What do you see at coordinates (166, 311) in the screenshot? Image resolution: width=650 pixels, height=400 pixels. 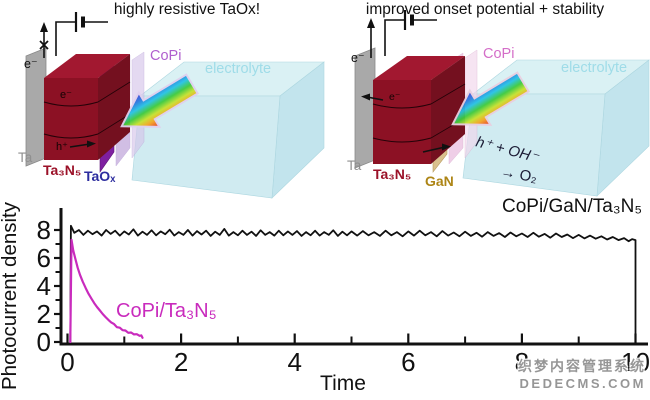 I see `series-label-copi-ta3n5: CoPi/Ta₃N₅` at bounding box center [166, 311].